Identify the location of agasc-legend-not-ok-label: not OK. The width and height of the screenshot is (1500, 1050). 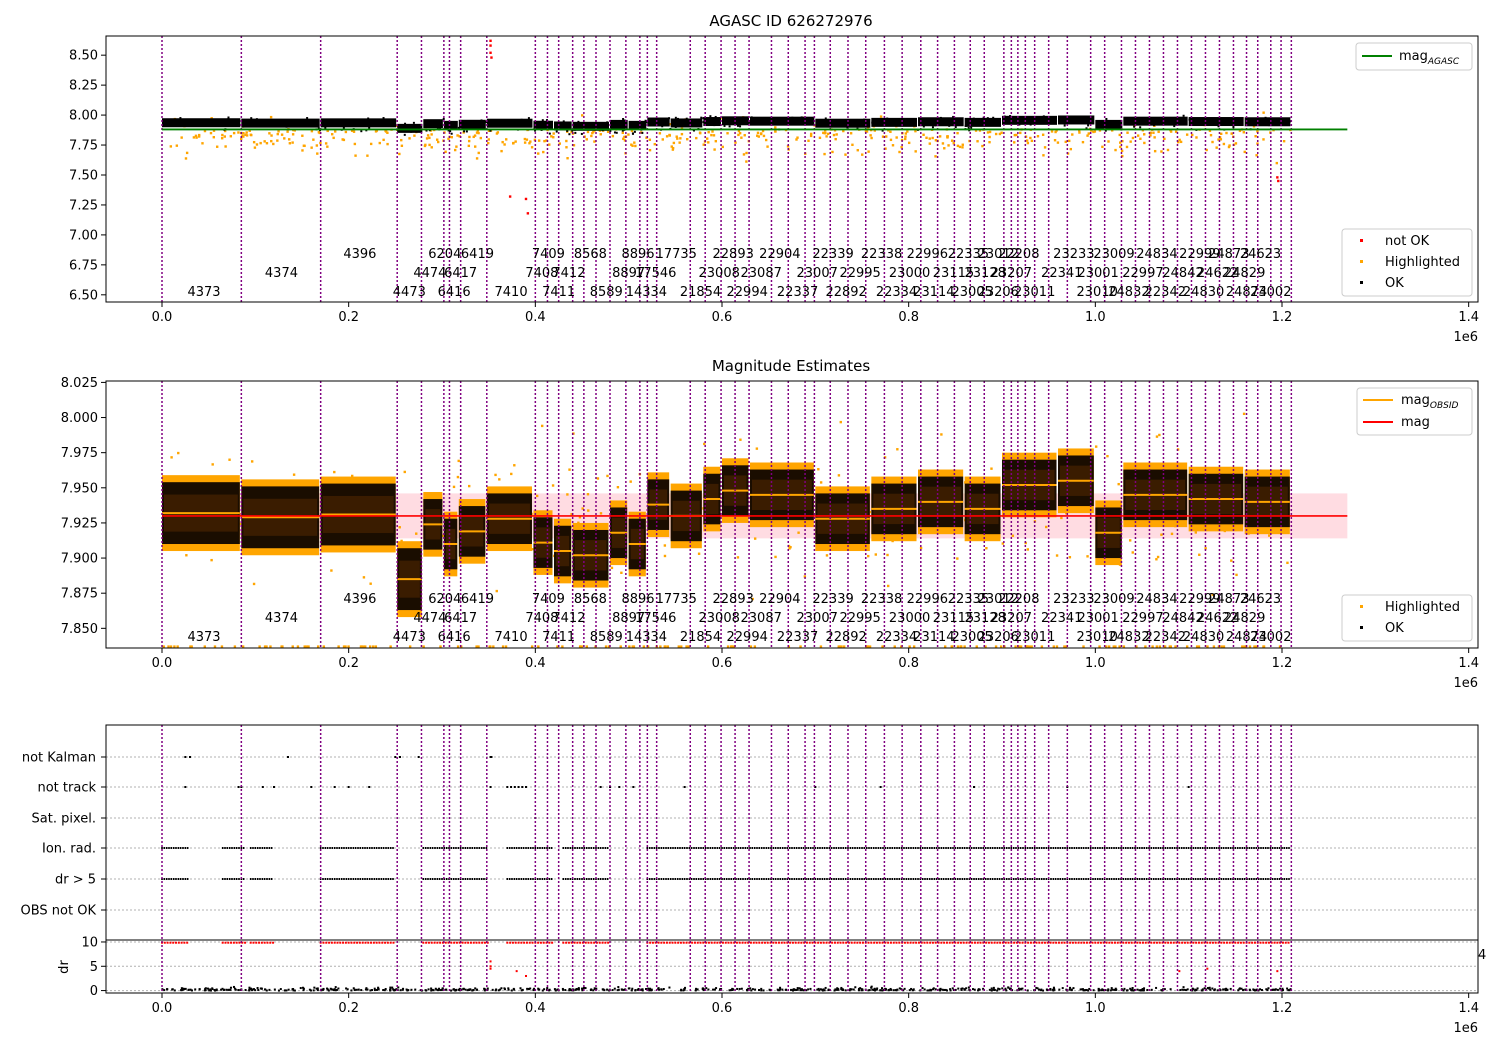
(1407, 241).